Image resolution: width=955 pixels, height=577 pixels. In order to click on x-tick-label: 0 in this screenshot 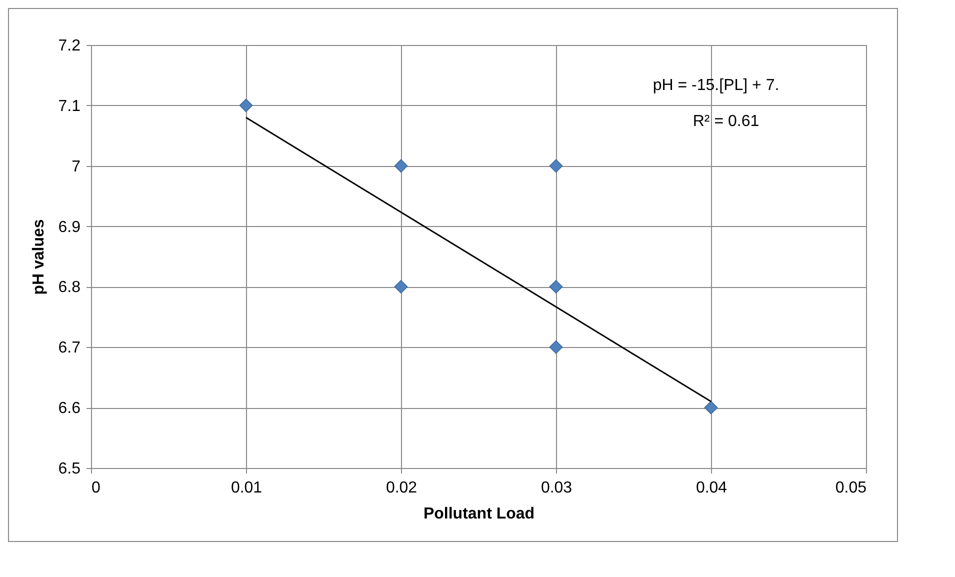, I will do `click(96, 488)`.